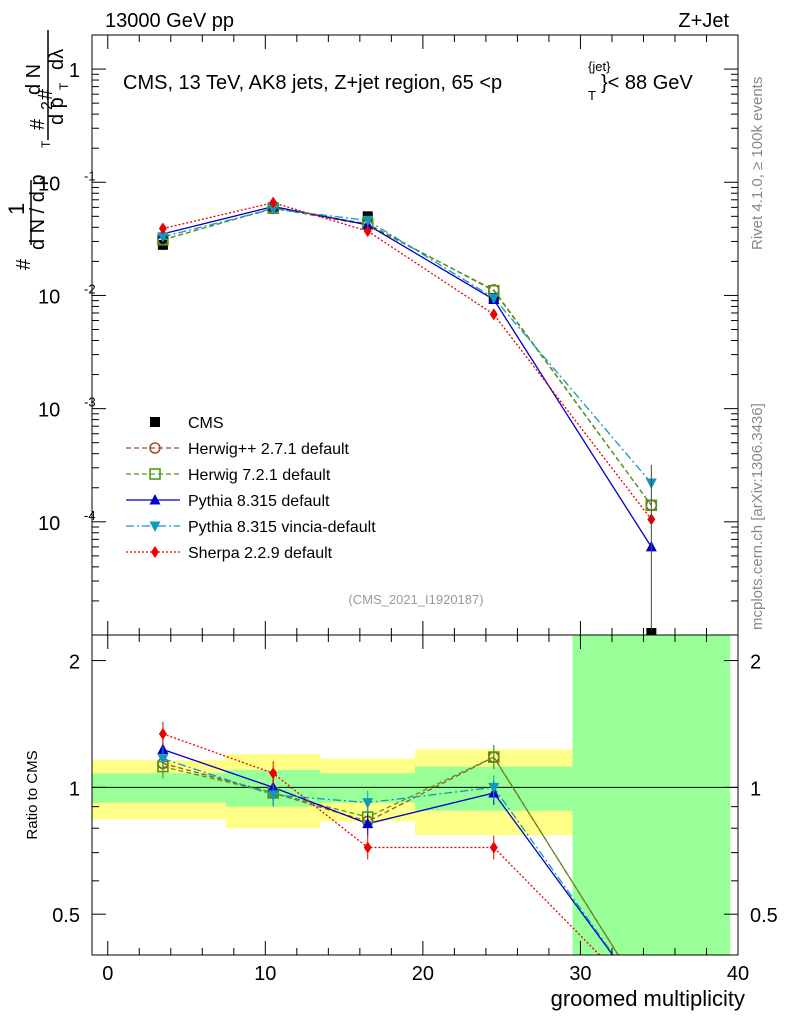 The height and width of the screenshot is (1024, 786). Describe the element at coordinates (155, 526) in the screenshot. I see `legend-marker-vincia` at that location.